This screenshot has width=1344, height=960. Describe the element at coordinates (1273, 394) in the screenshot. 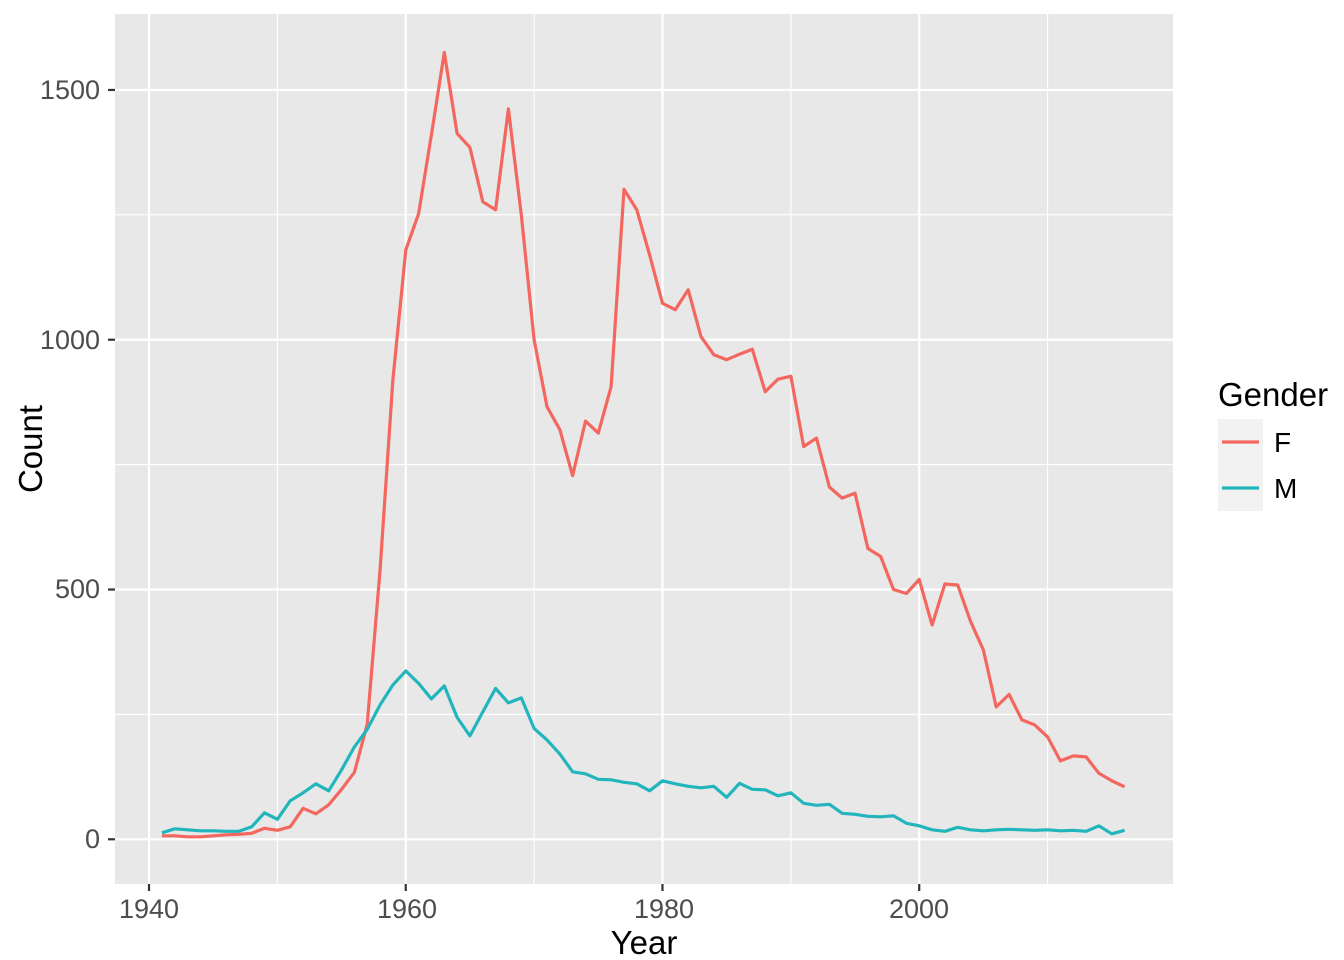

I see `legend-title: Gender` at that location.